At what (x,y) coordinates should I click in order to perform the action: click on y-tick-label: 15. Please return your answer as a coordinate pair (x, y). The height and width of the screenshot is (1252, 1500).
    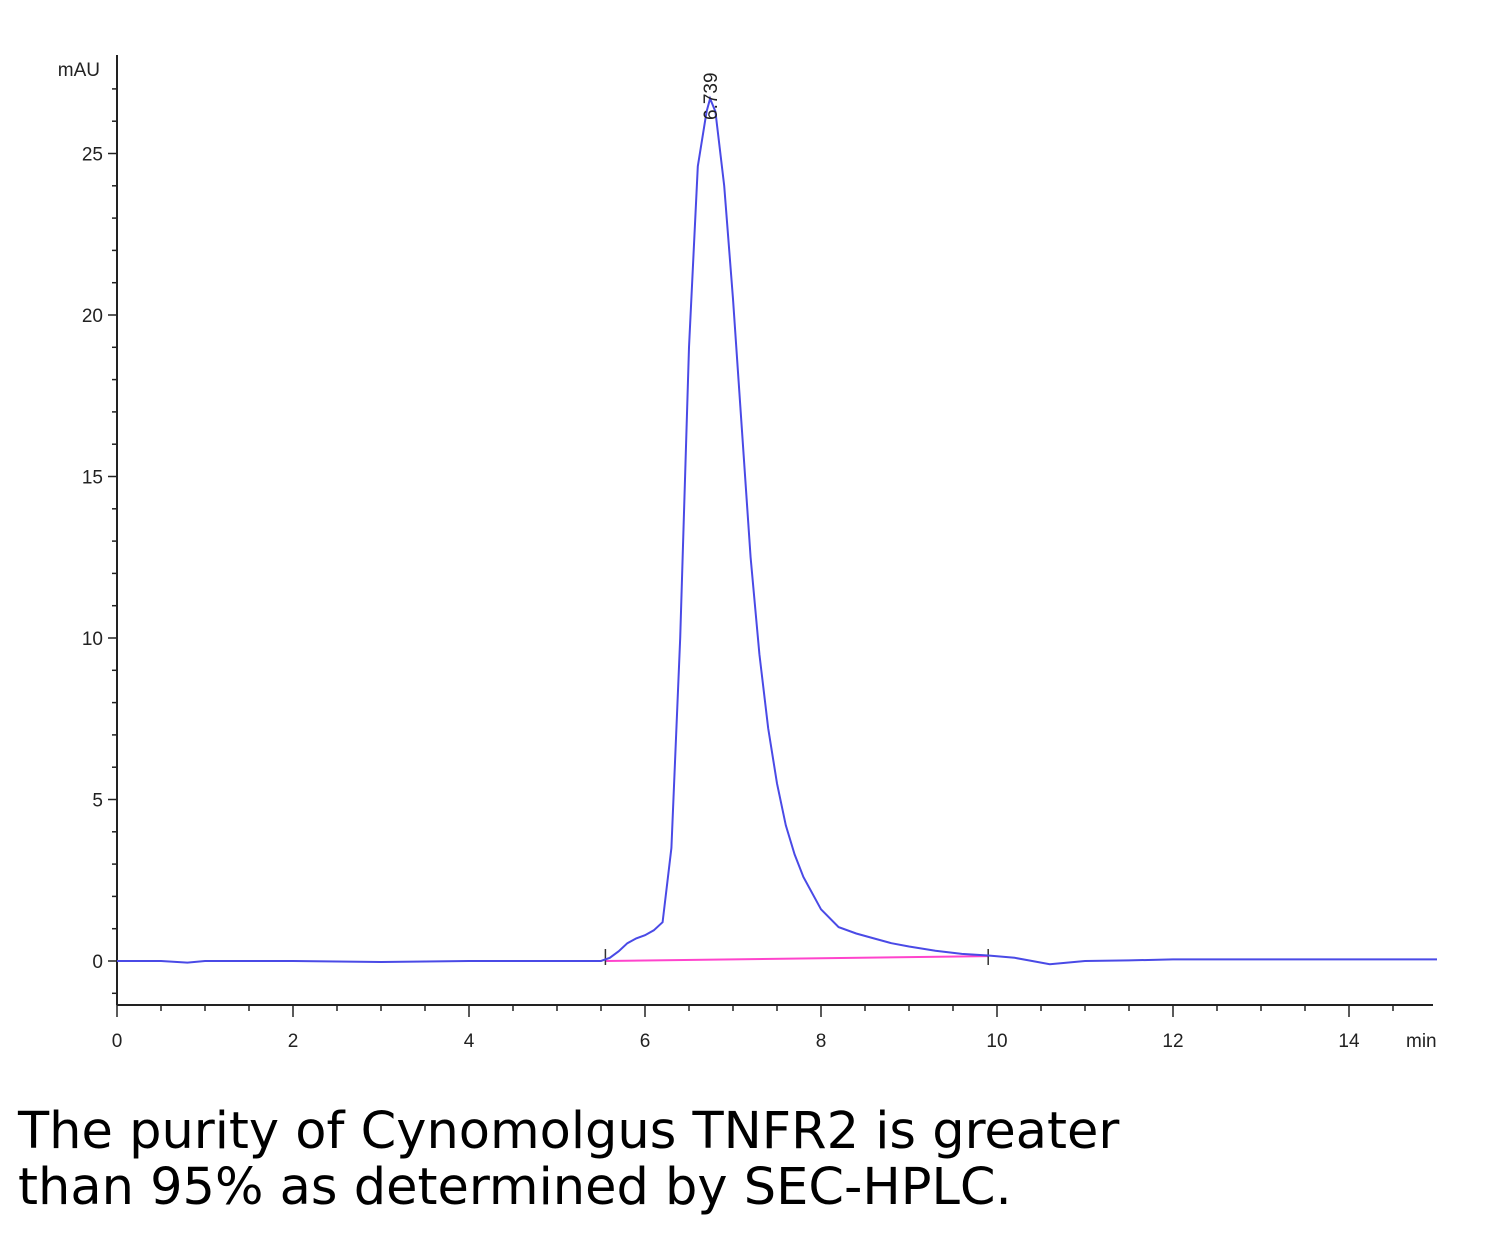
    Looking at the image, I should click on (92, 478).